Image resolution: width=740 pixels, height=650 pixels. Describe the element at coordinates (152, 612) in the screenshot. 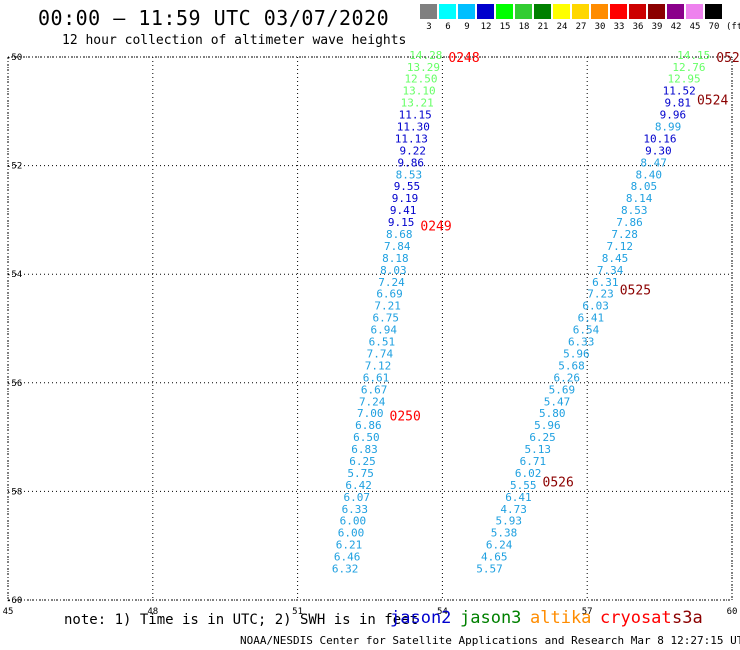

I see `lon-tick-label: 48` at that location.